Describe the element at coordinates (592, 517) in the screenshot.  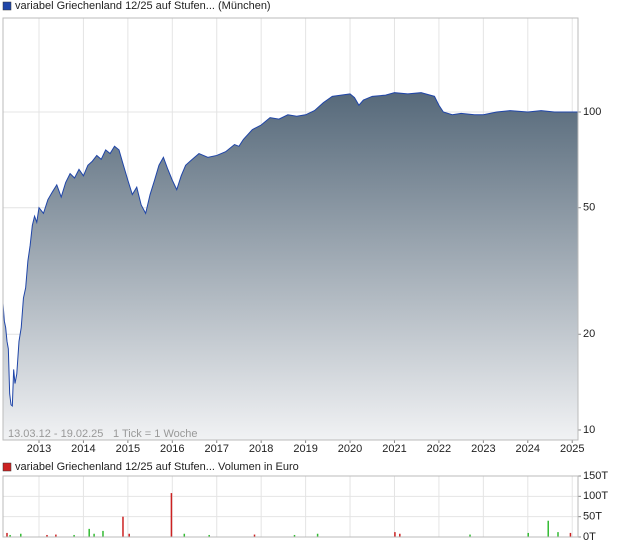
I see `y-tick-label: 50T` at that location.